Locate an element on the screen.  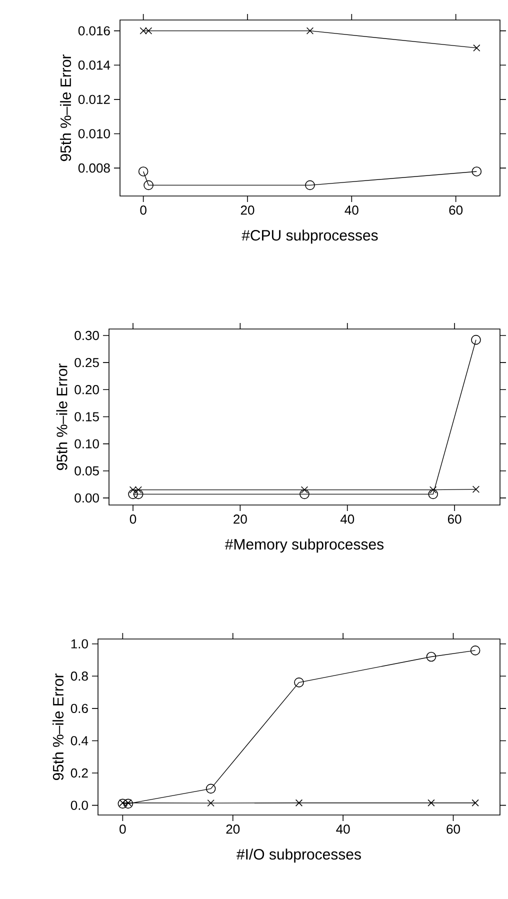
y-tick-label: 0.008 is located at coordinates (94, 168).